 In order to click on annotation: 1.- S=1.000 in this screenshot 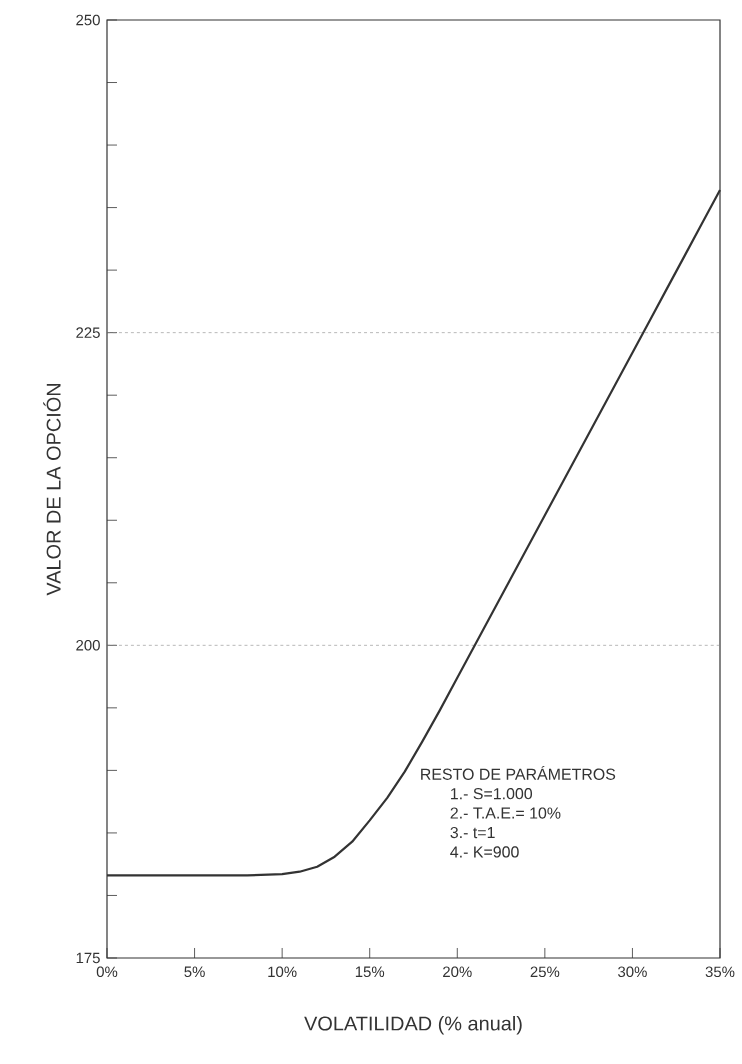, I will do `click(492, 794)`.